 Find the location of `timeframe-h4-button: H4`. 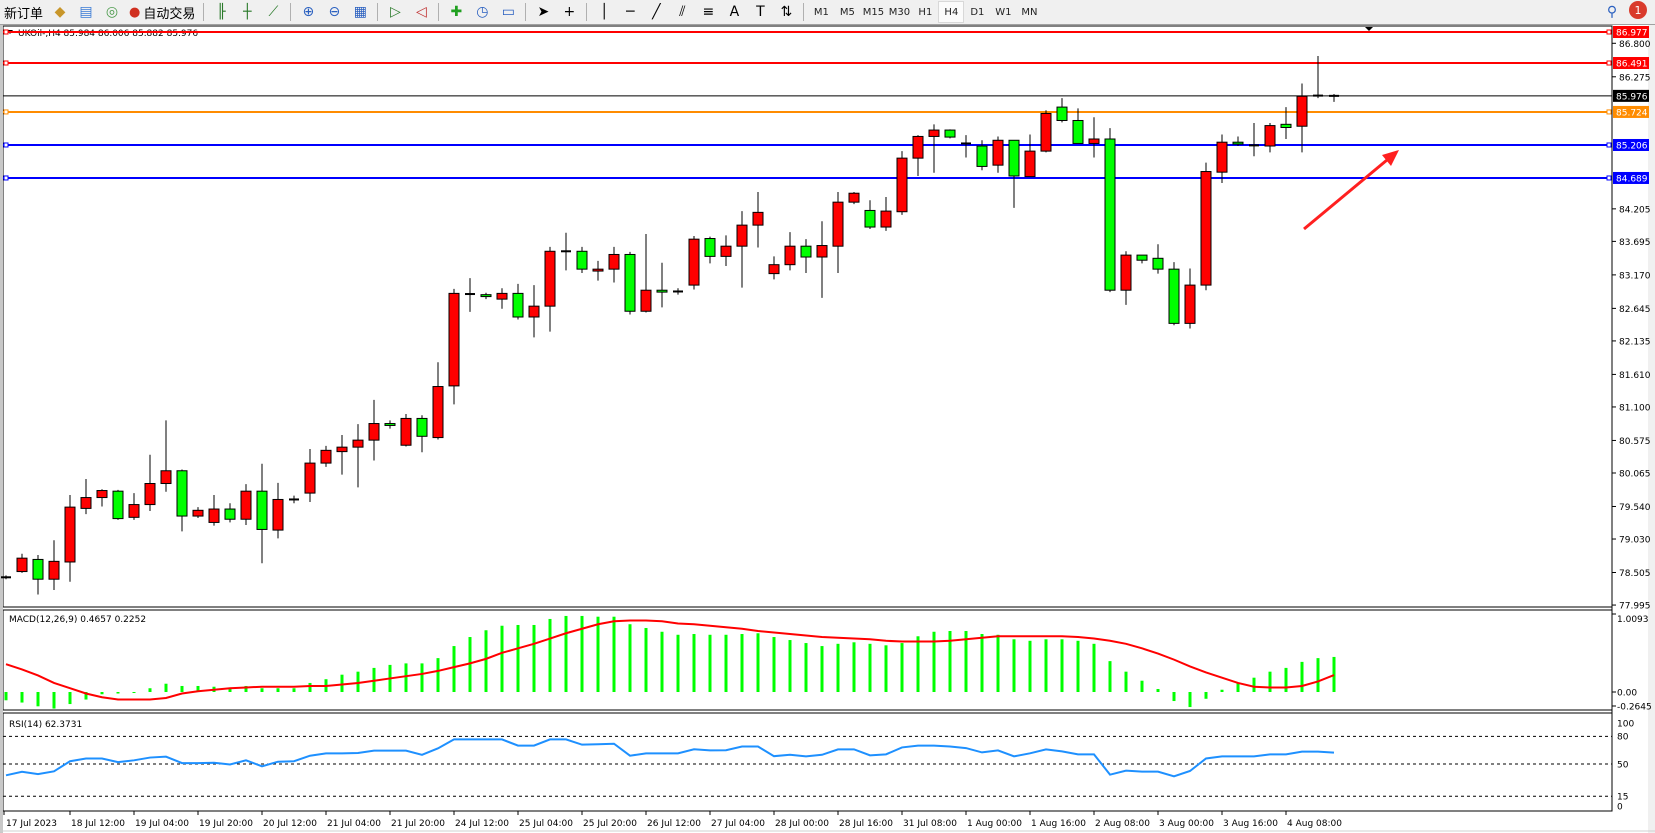

timeframe-h4-button: H4 is located at coordinates (951, 12).